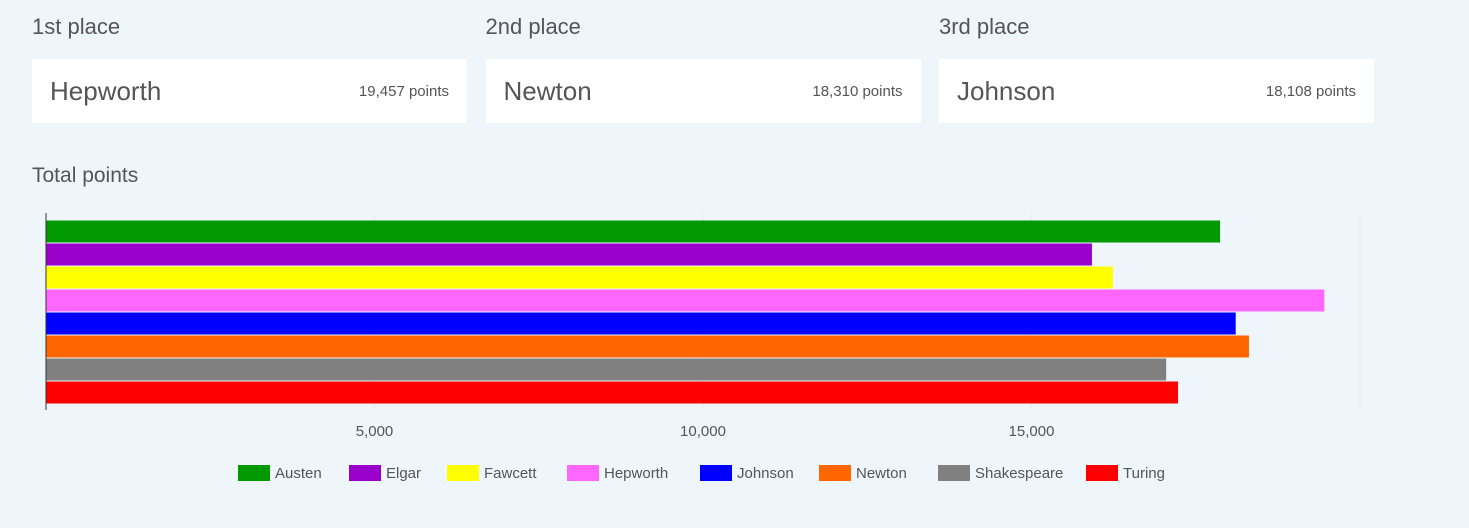 This screenshot has height=528, width=1469. Describe the element at coordinates (249, 91) in the screenshot. I see `podium-card: Hepworth 19,457 points` at that location.